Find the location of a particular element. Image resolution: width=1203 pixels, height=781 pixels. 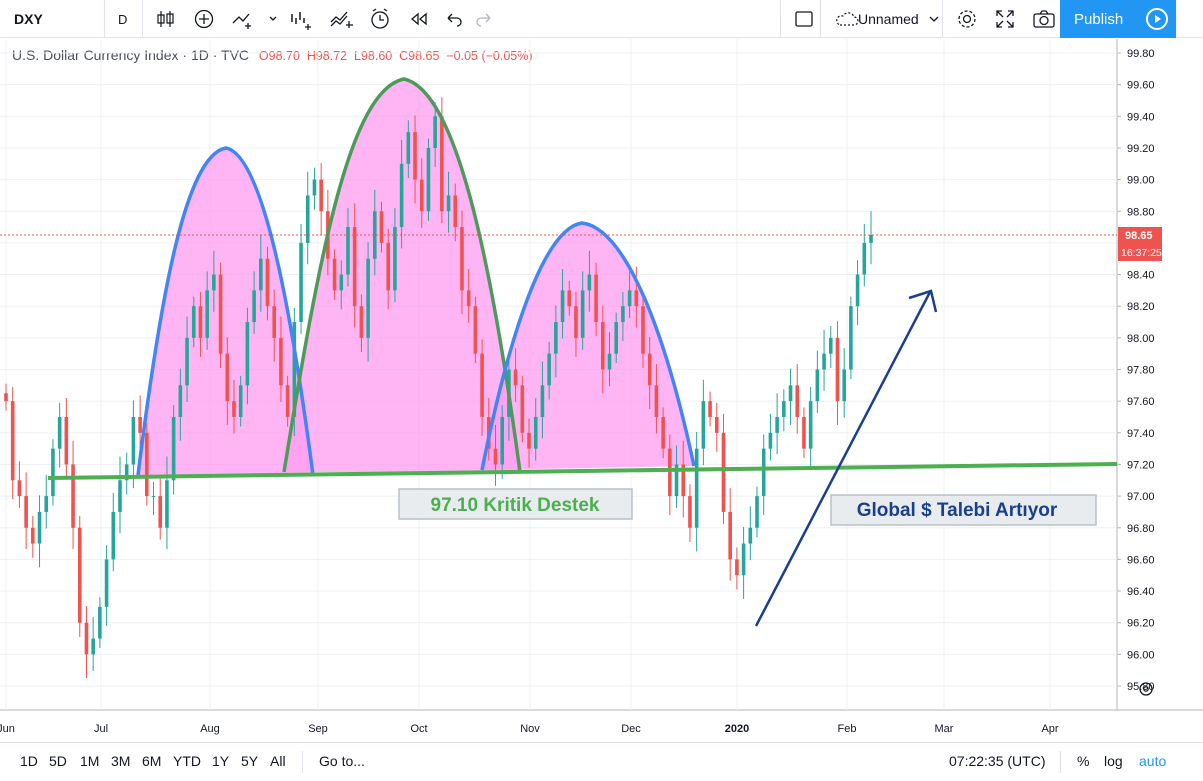

range-1d: 1D is located at coordinates (29, 761).